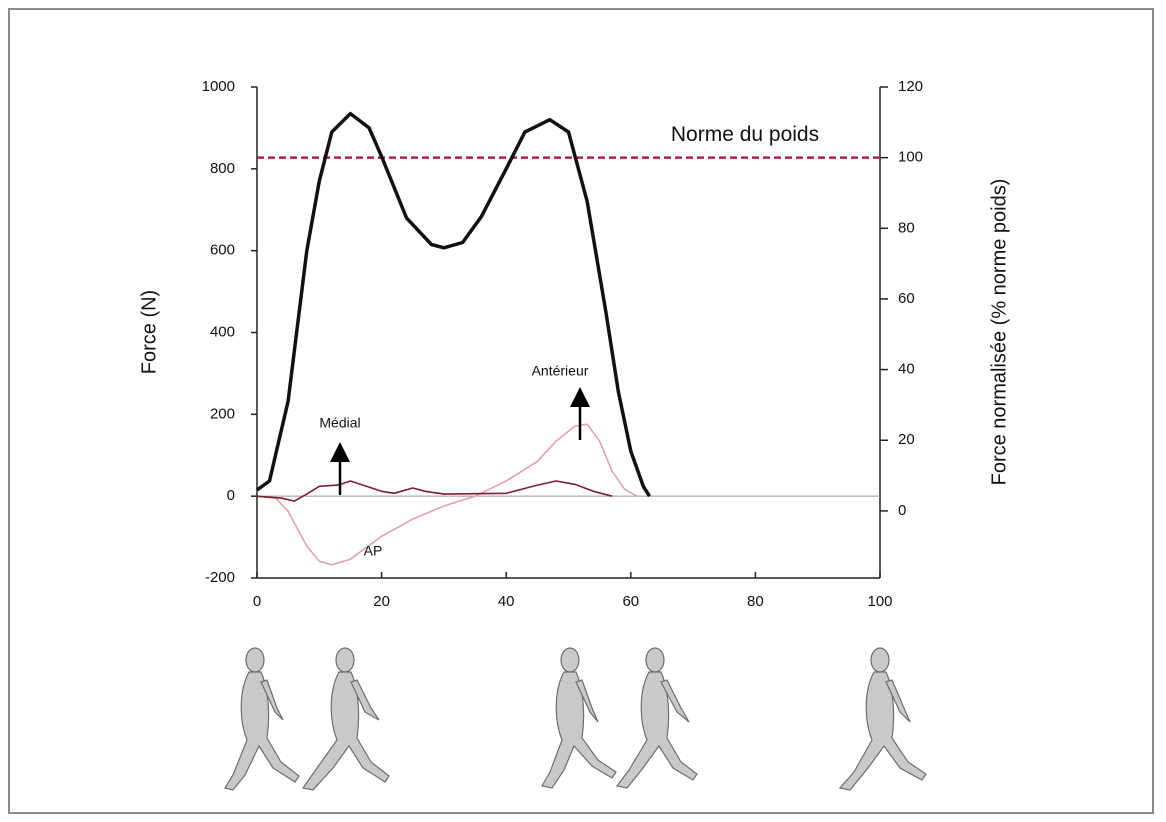 This screenshot has width=1166, height=822. Describe the element at coordinates (910, 86) in the screenshot. I see `y2-tick-label: 120` at that location.